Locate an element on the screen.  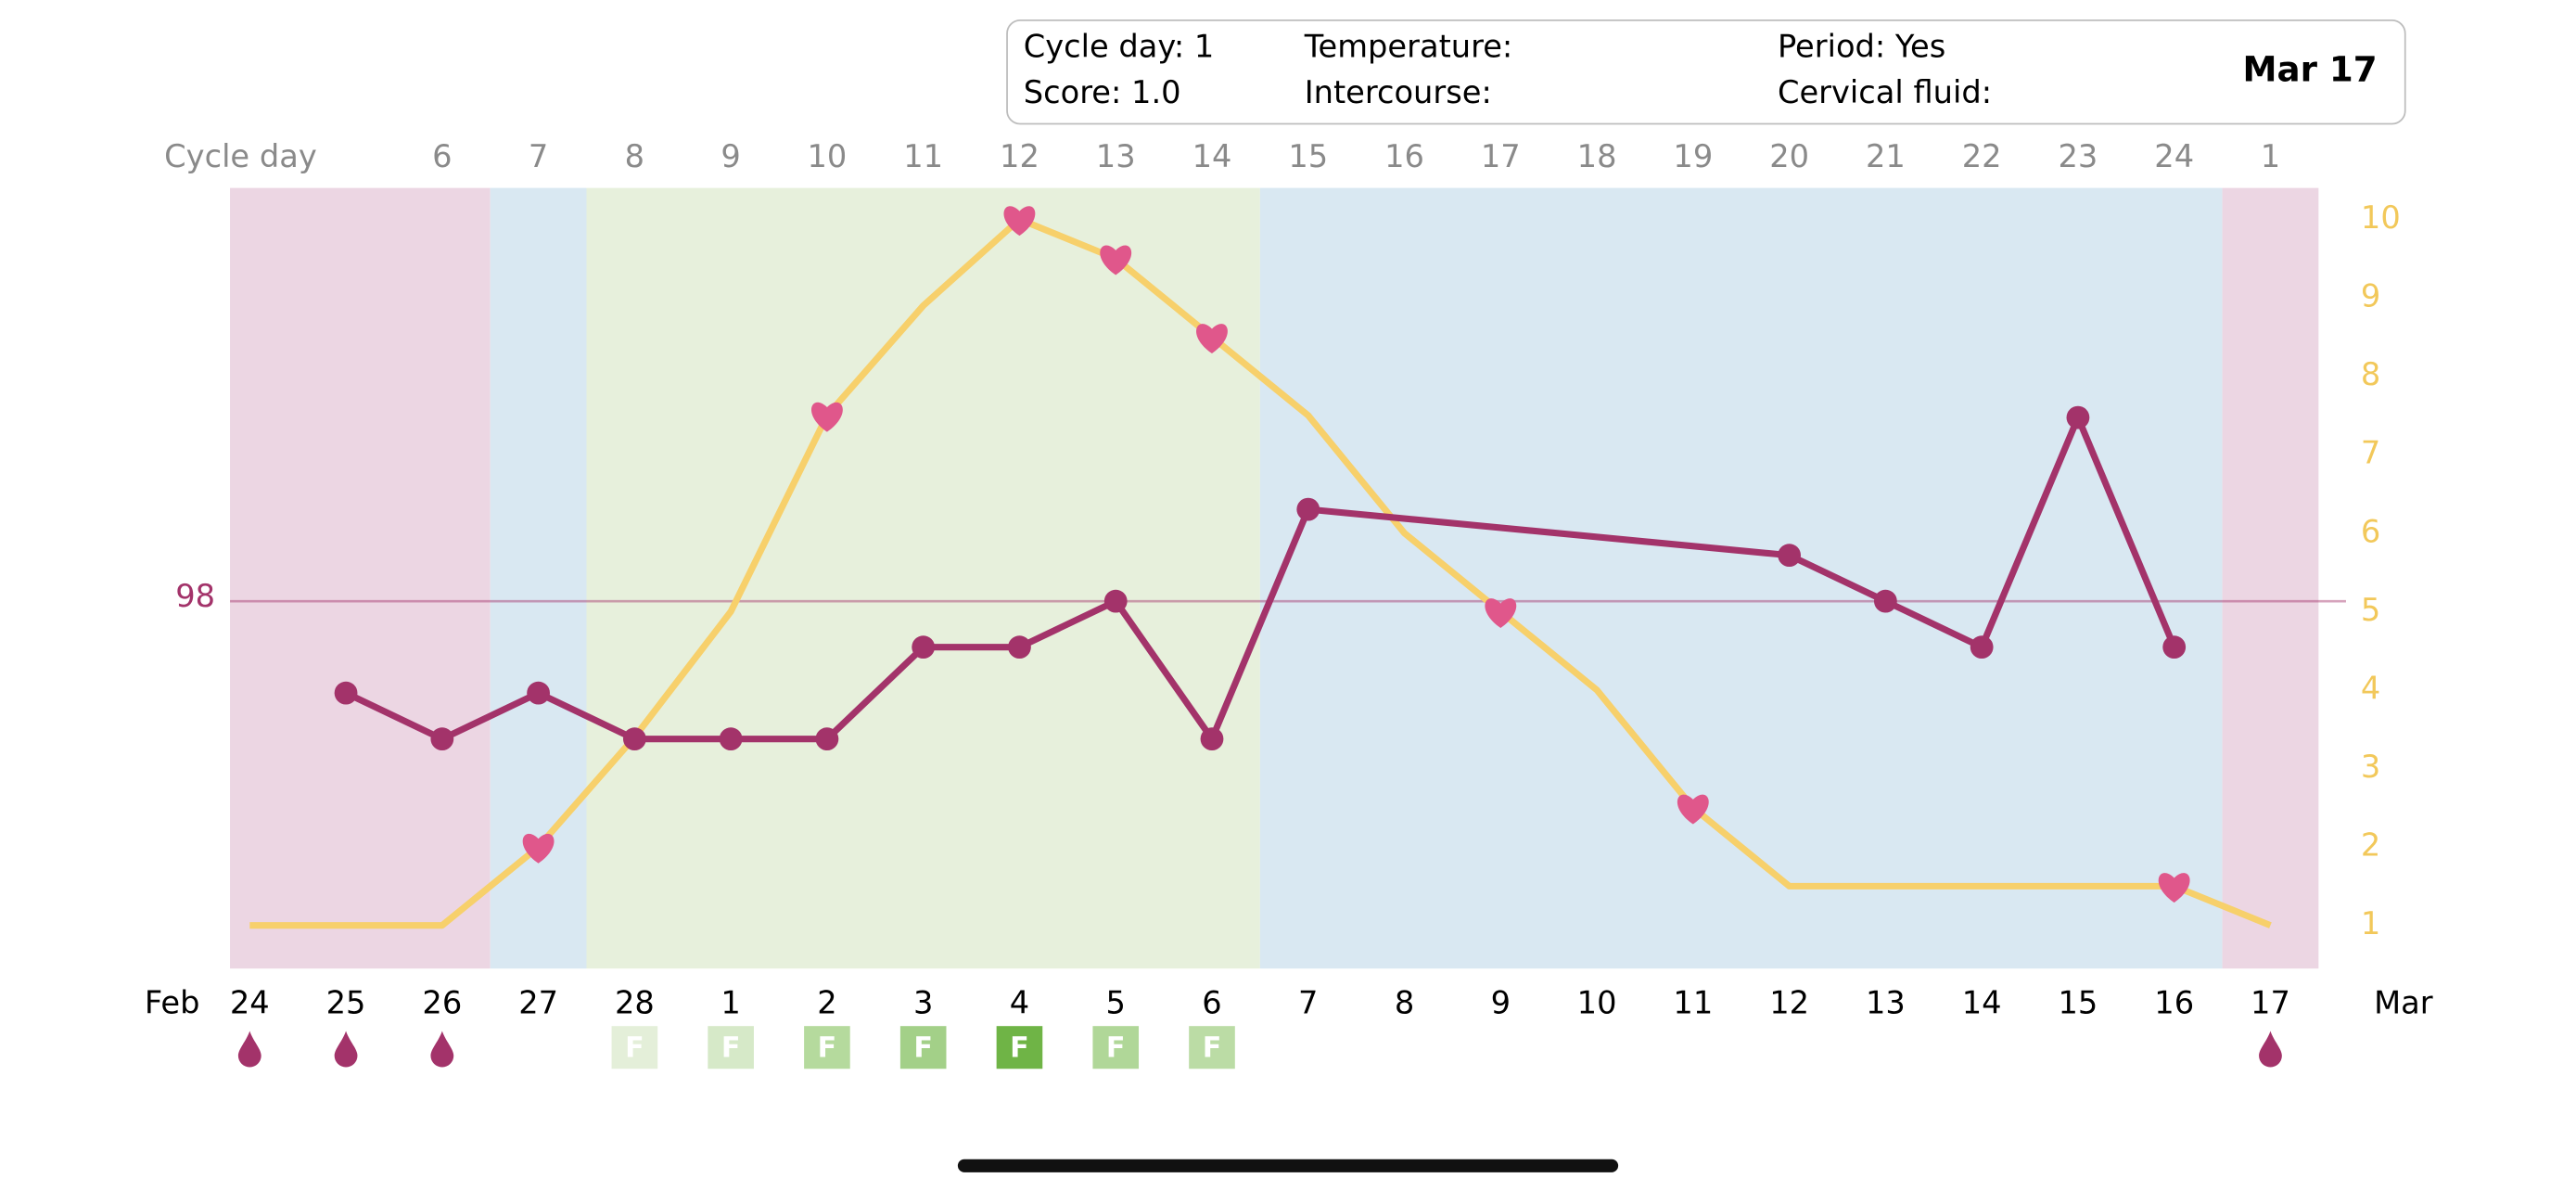
date-label: 4 is located at coordinates (1019, 1003).